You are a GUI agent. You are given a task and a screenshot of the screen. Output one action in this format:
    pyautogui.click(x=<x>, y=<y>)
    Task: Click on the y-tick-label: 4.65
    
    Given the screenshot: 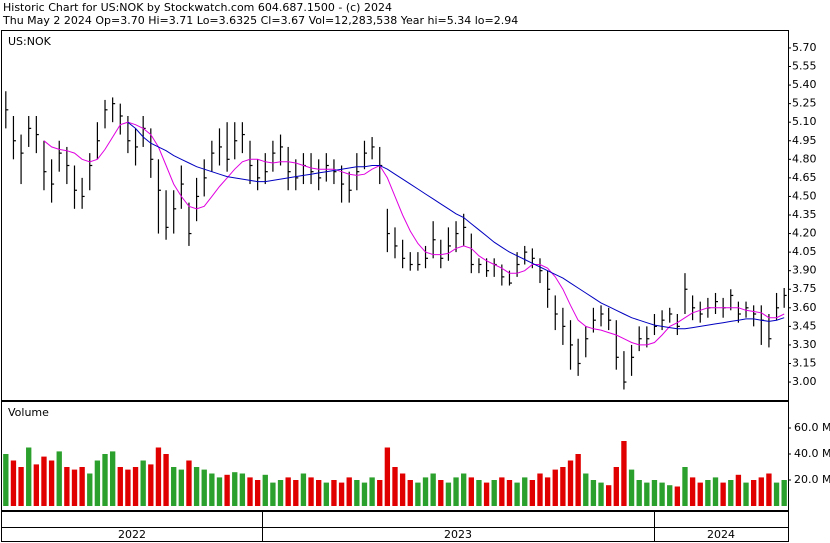 What is the action you would take?
    pyautogui.click(x=804, y=177)
    